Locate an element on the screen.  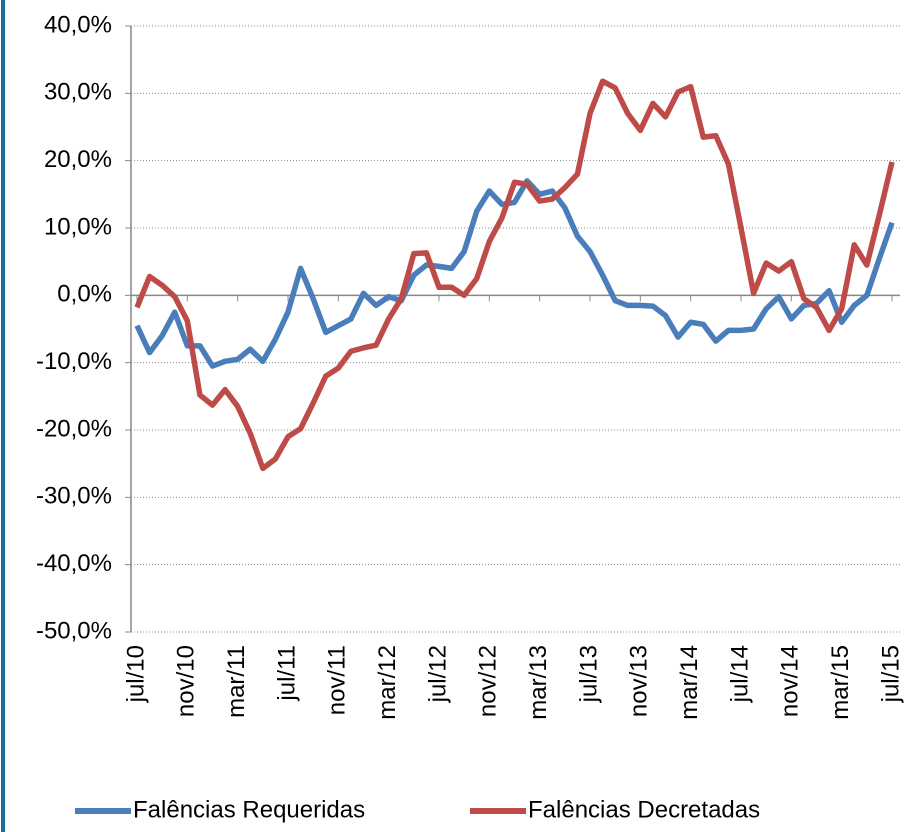
x-tick-label: mar/11 is located at coordinates (236, 681).